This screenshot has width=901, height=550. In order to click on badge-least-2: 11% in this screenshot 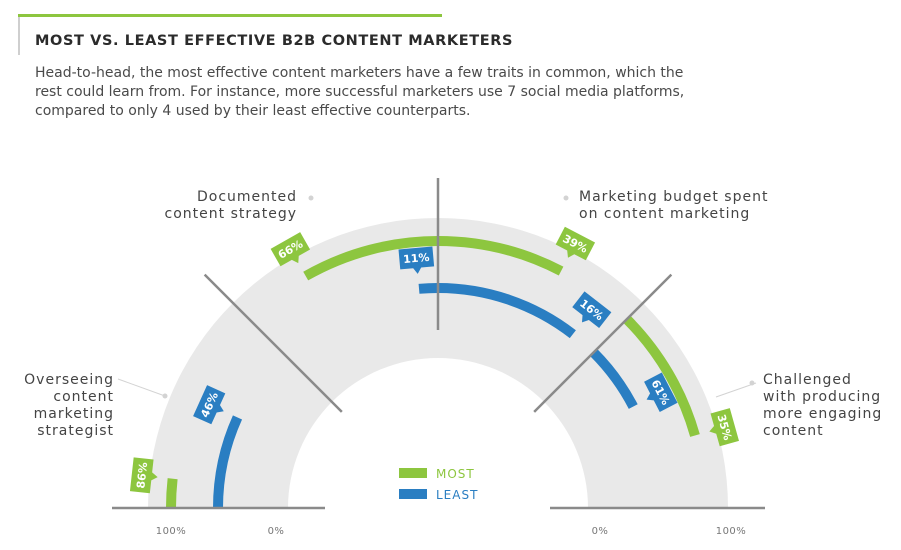, I will do `click(416, 260)`.